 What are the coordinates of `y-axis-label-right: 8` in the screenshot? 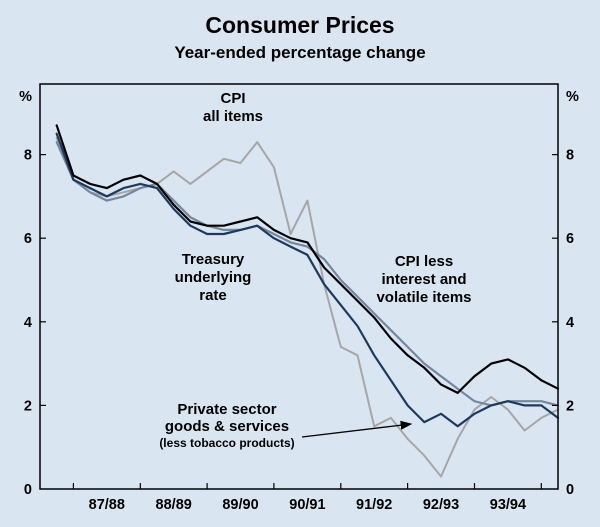 It's located at (570, 156).